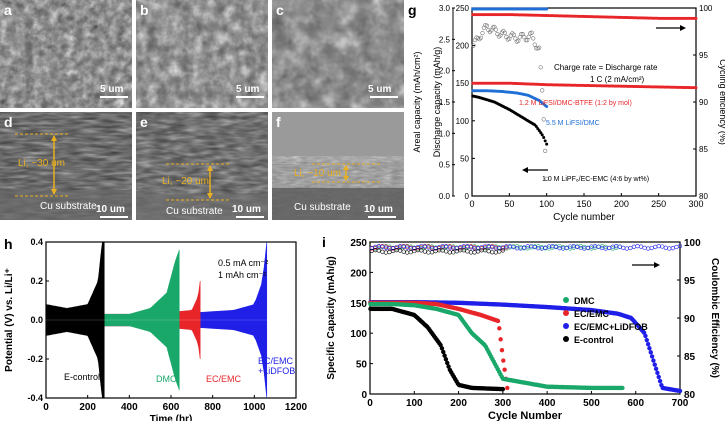 This screenshot has width=725, height=421. Describe the element at coordinates (338, 54) in the screenshot. I see `sem-texture-c` at that location.